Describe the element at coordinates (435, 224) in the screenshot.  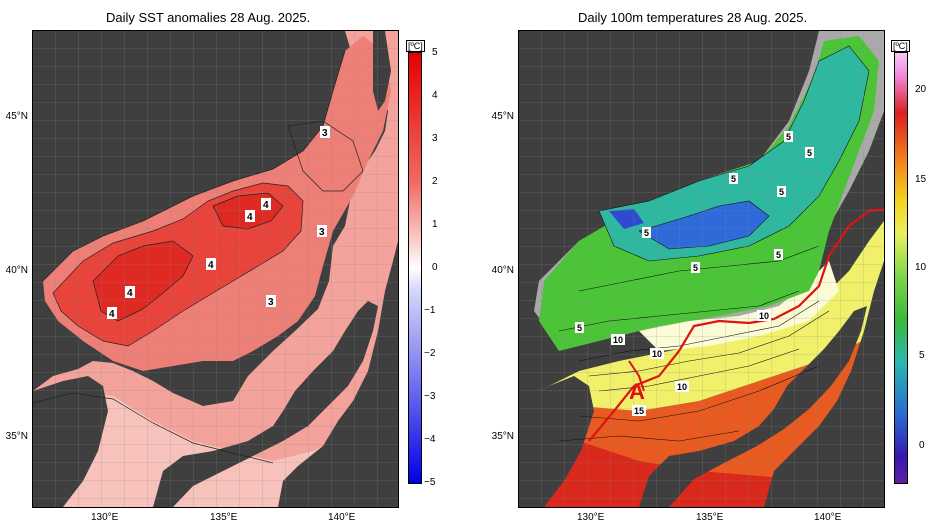
I see `colorbar-tick: 1` at that location.